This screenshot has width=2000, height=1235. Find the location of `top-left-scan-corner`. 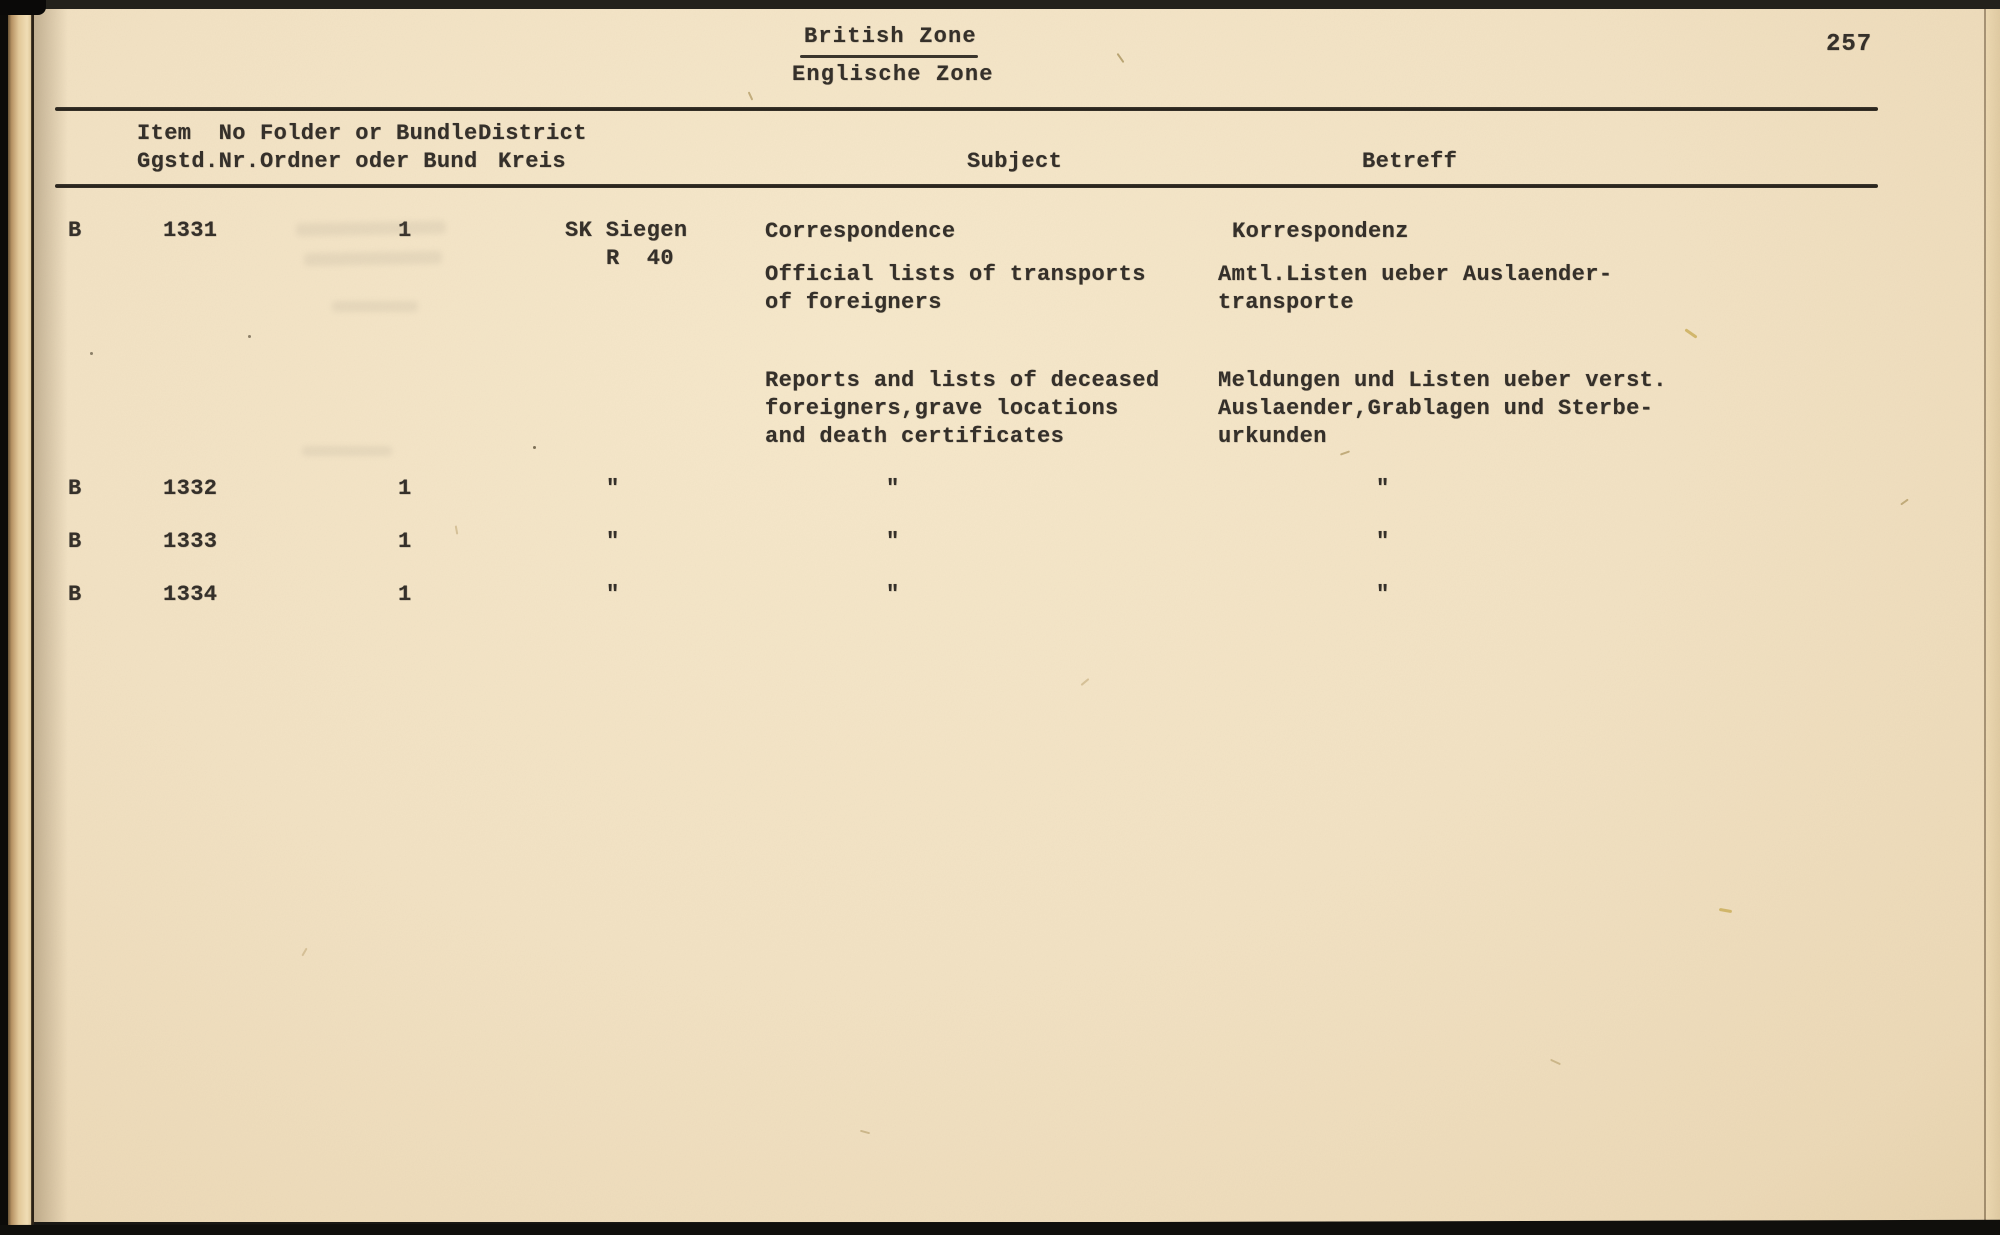

top-left-scan-corner is located at coordinates (23, 7).